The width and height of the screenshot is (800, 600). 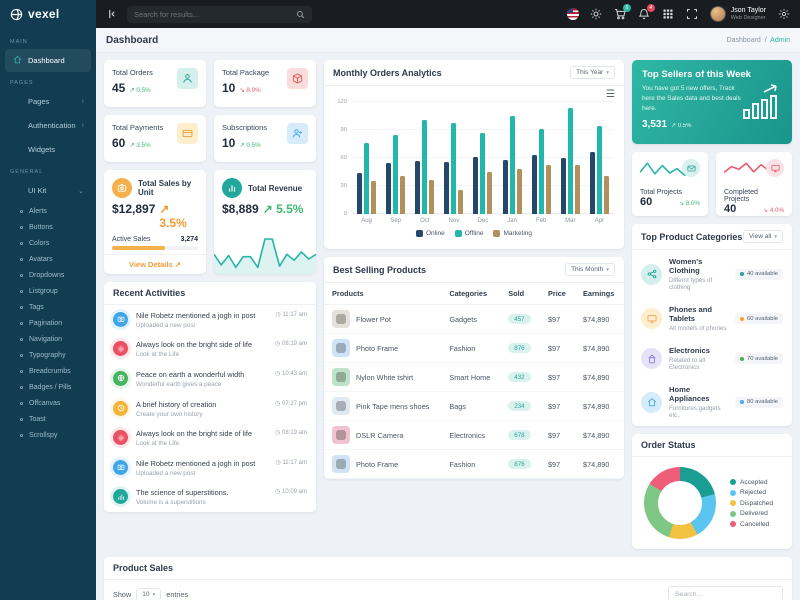 I want to click on global-search, so click(x=219, y=14).